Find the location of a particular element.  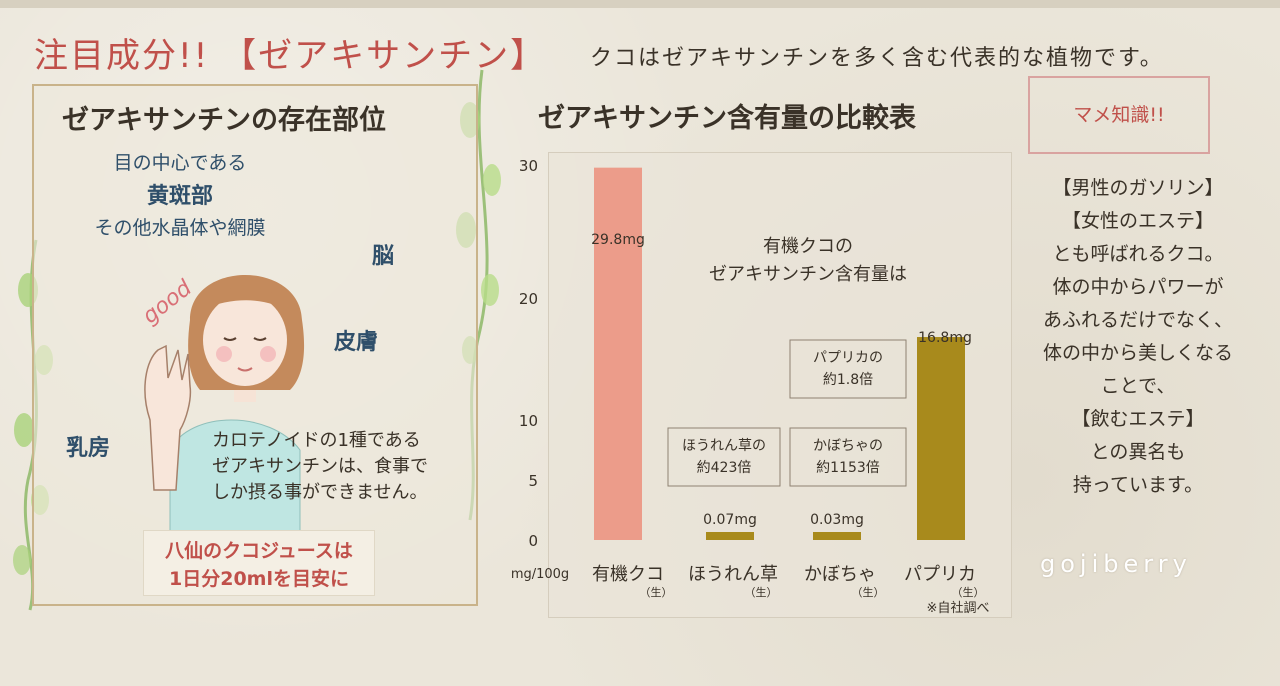

eye-line-2: 黄斑部 is located at coordinates (179, 196).